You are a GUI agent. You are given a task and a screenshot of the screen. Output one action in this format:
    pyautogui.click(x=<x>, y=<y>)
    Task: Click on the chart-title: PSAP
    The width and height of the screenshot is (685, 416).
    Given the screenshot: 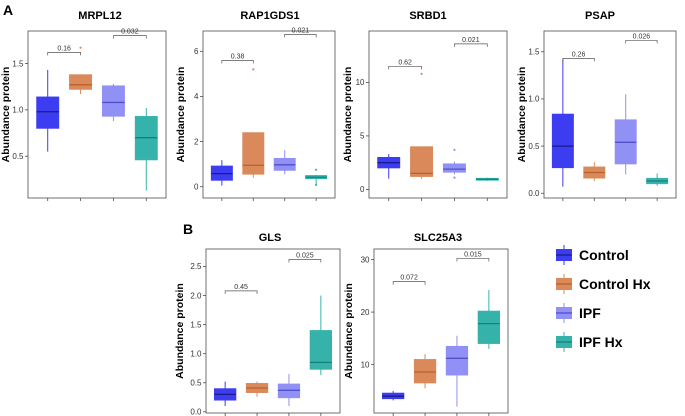 What is the action you would take?
    pyautogui.click(x=600, y=16)
    